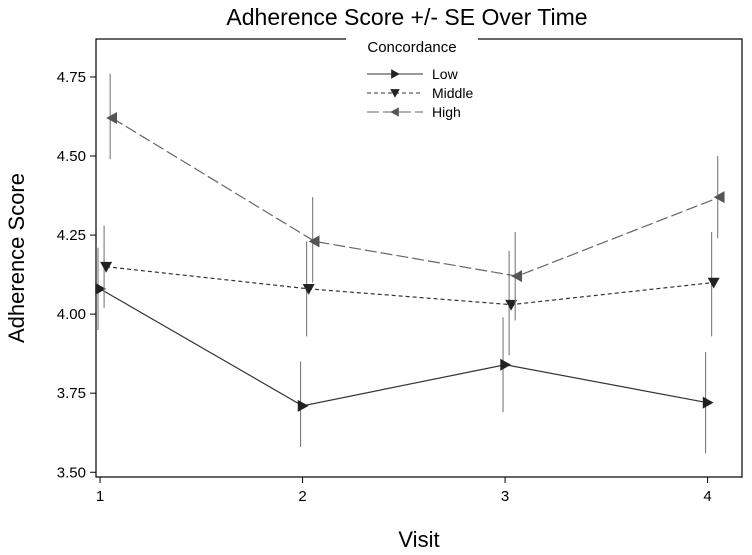 Image resolution: width=752 pixels, height=555 pixels. What do you see at coordinates (71, 314) in the screenshot?
I see `y-tick-label: 4.00` at bounding box center [71, 314].